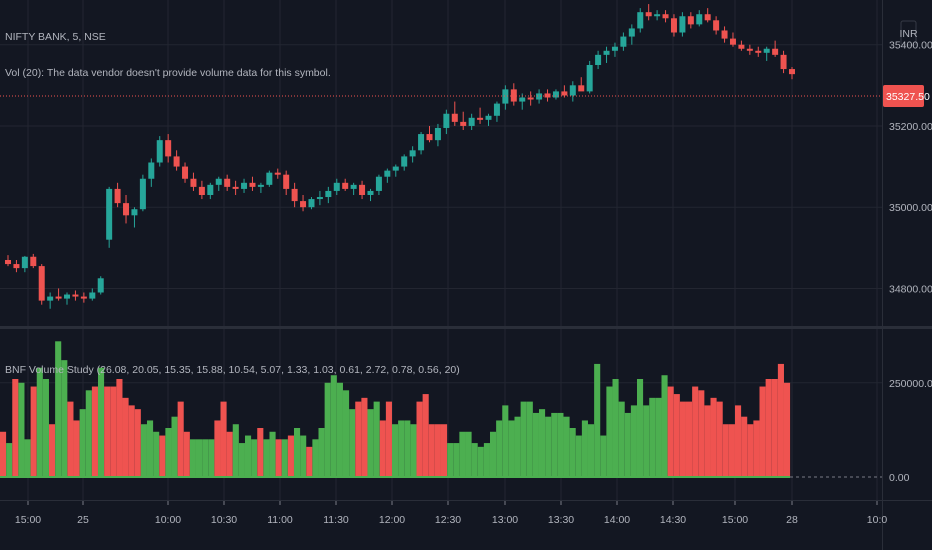 This screenshot has height=550, width=932. What do you see at coordinates (224, 520) in the screenshot?
I see `time-axis-label: 10:30` at bounding box center [224, 520].